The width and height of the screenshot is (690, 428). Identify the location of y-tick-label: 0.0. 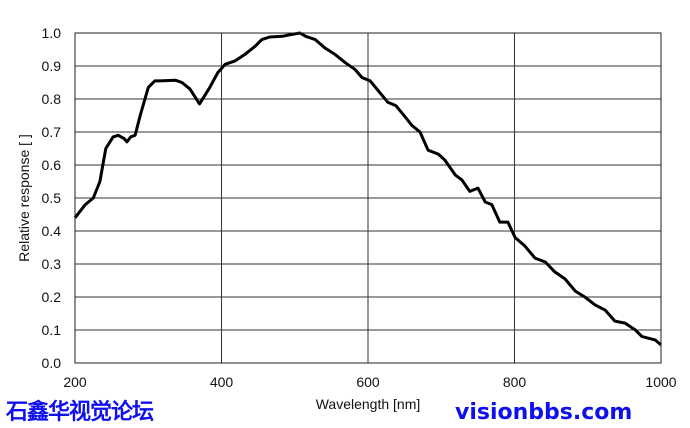
(52, 363).